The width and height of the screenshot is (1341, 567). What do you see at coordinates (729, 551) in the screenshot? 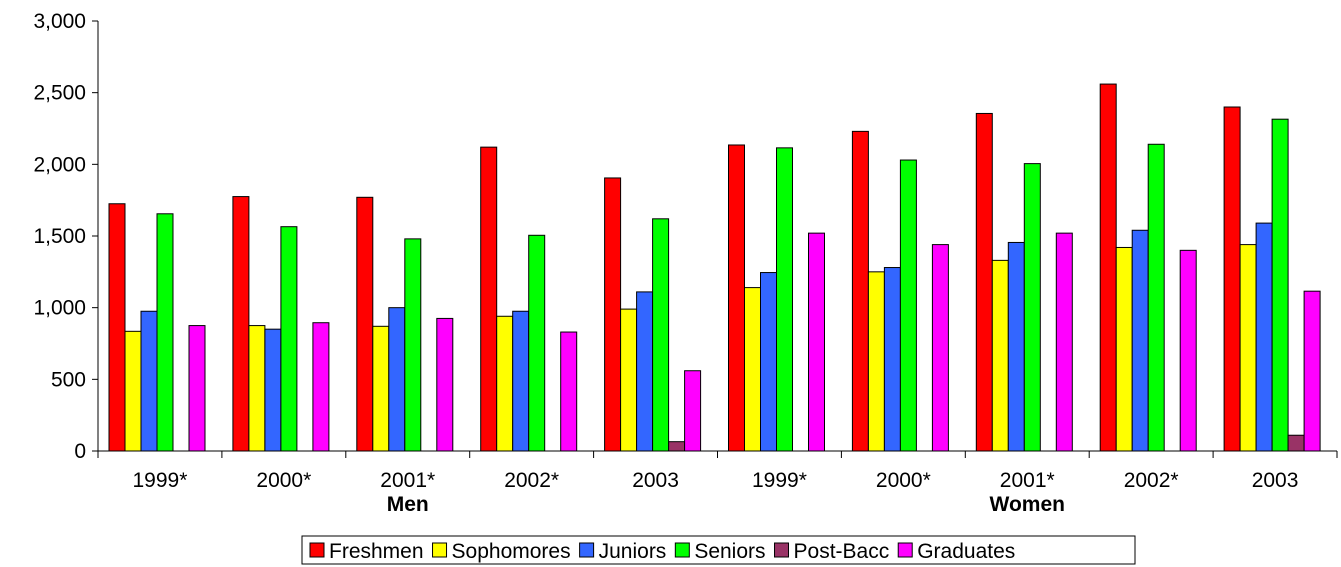
I see `legend-label: Seniors` at bounding box center [729, 551].